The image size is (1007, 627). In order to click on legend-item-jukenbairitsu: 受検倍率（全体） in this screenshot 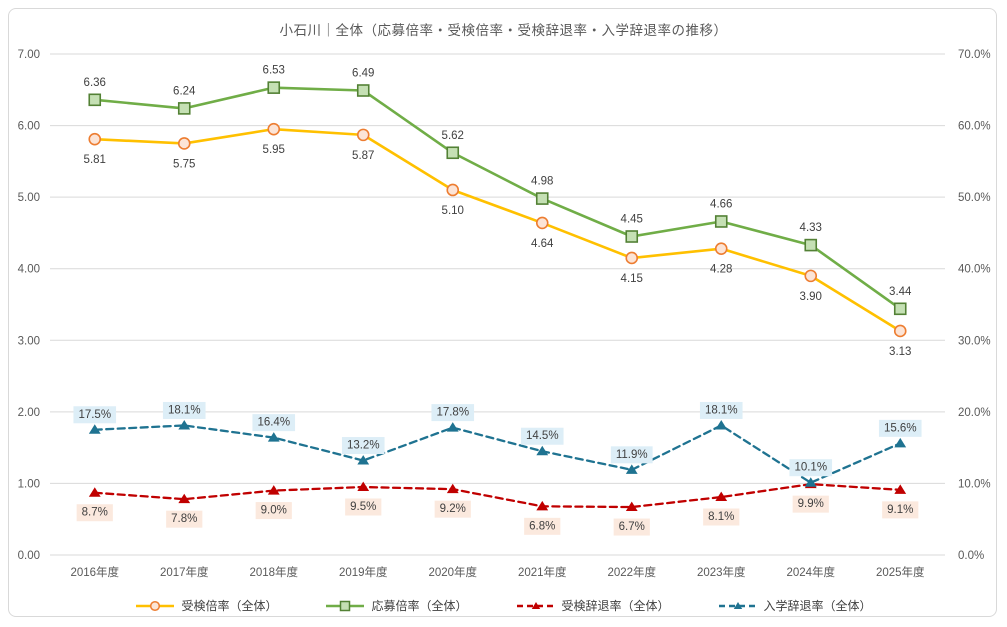, I will do `click(206, 605)`.